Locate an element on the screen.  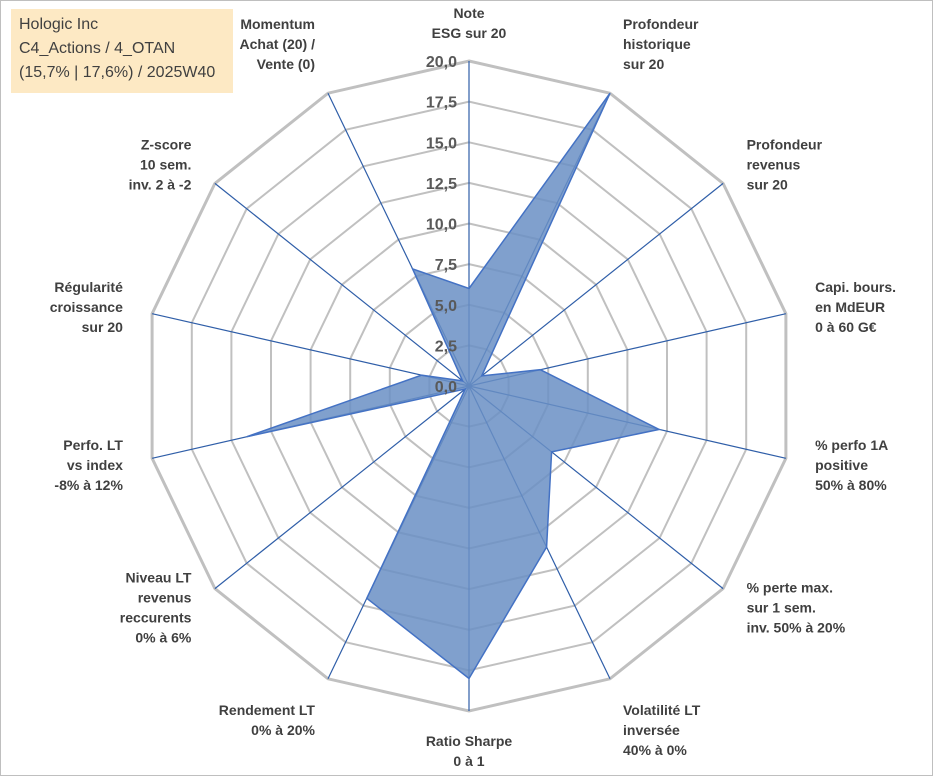
axis-label-14: Momentum Achat (20) / Vente (0) is located at coordinates (278, 44).